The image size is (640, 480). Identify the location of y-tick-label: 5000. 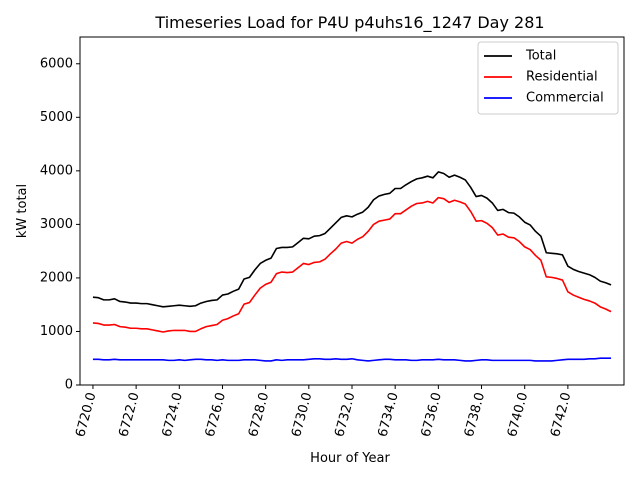
(56, 117).